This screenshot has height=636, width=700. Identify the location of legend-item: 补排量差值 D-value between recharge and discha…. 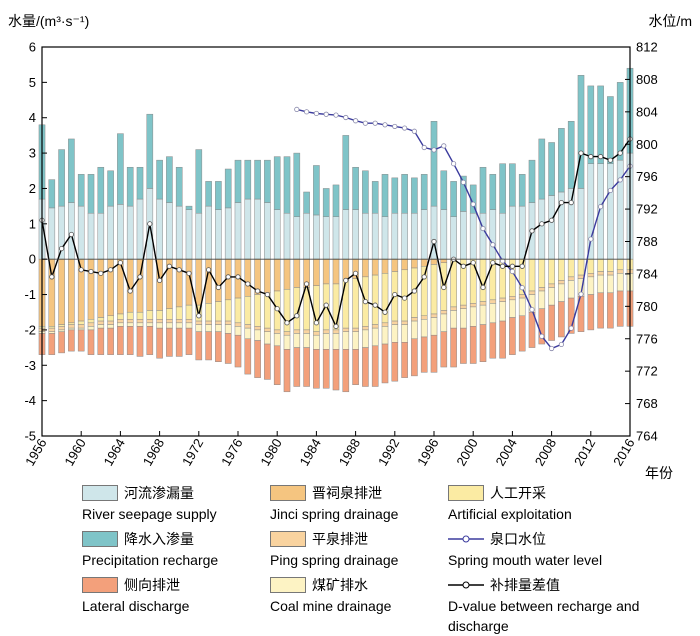
(553, 606).